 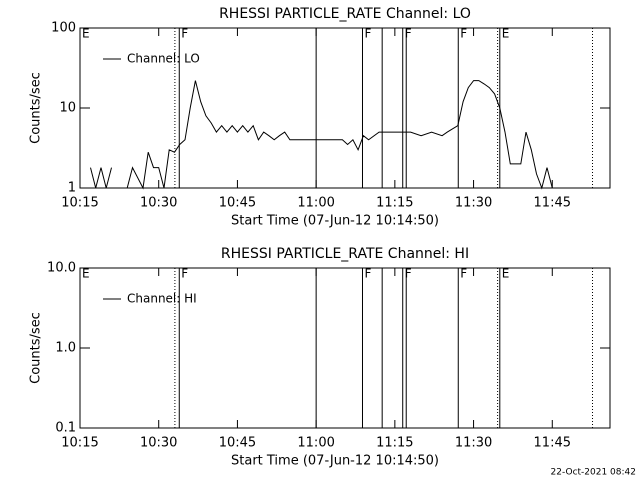 I want to click on legend-label: Channel: HI, so click(x=162, y=299).